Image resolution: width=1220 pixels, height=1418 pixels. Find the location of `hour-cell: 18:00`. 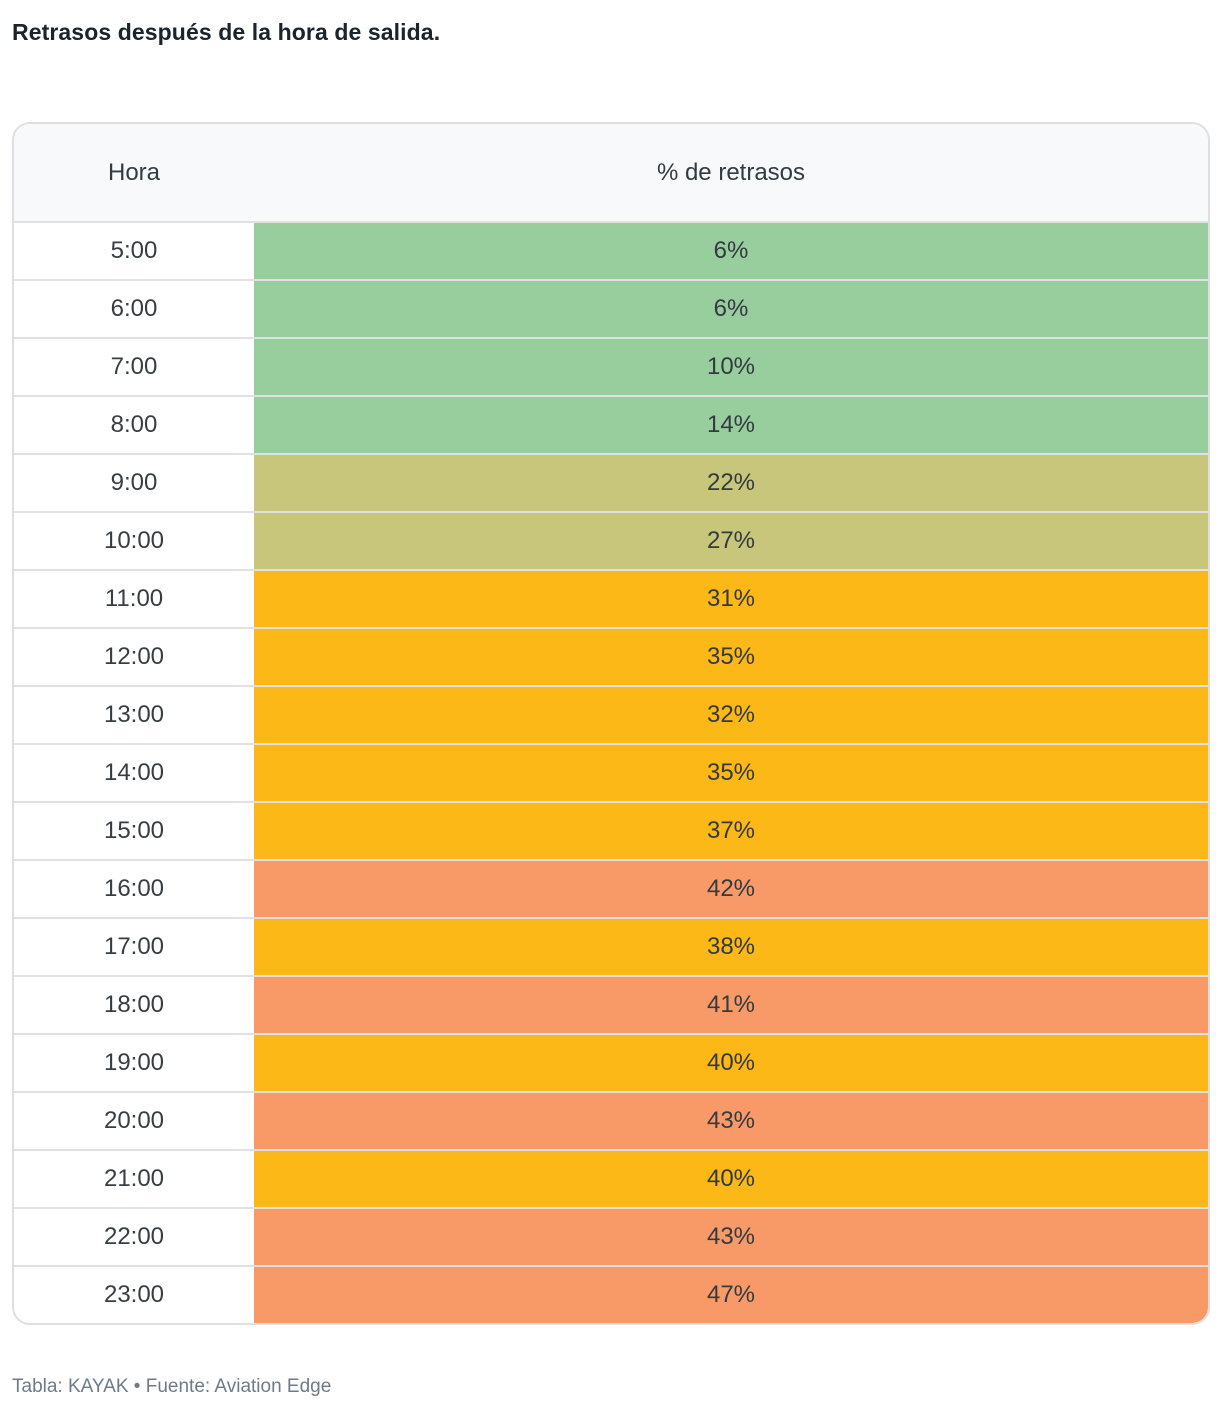

hour-cell: 18:00 is located at coordinates (134, 1005).